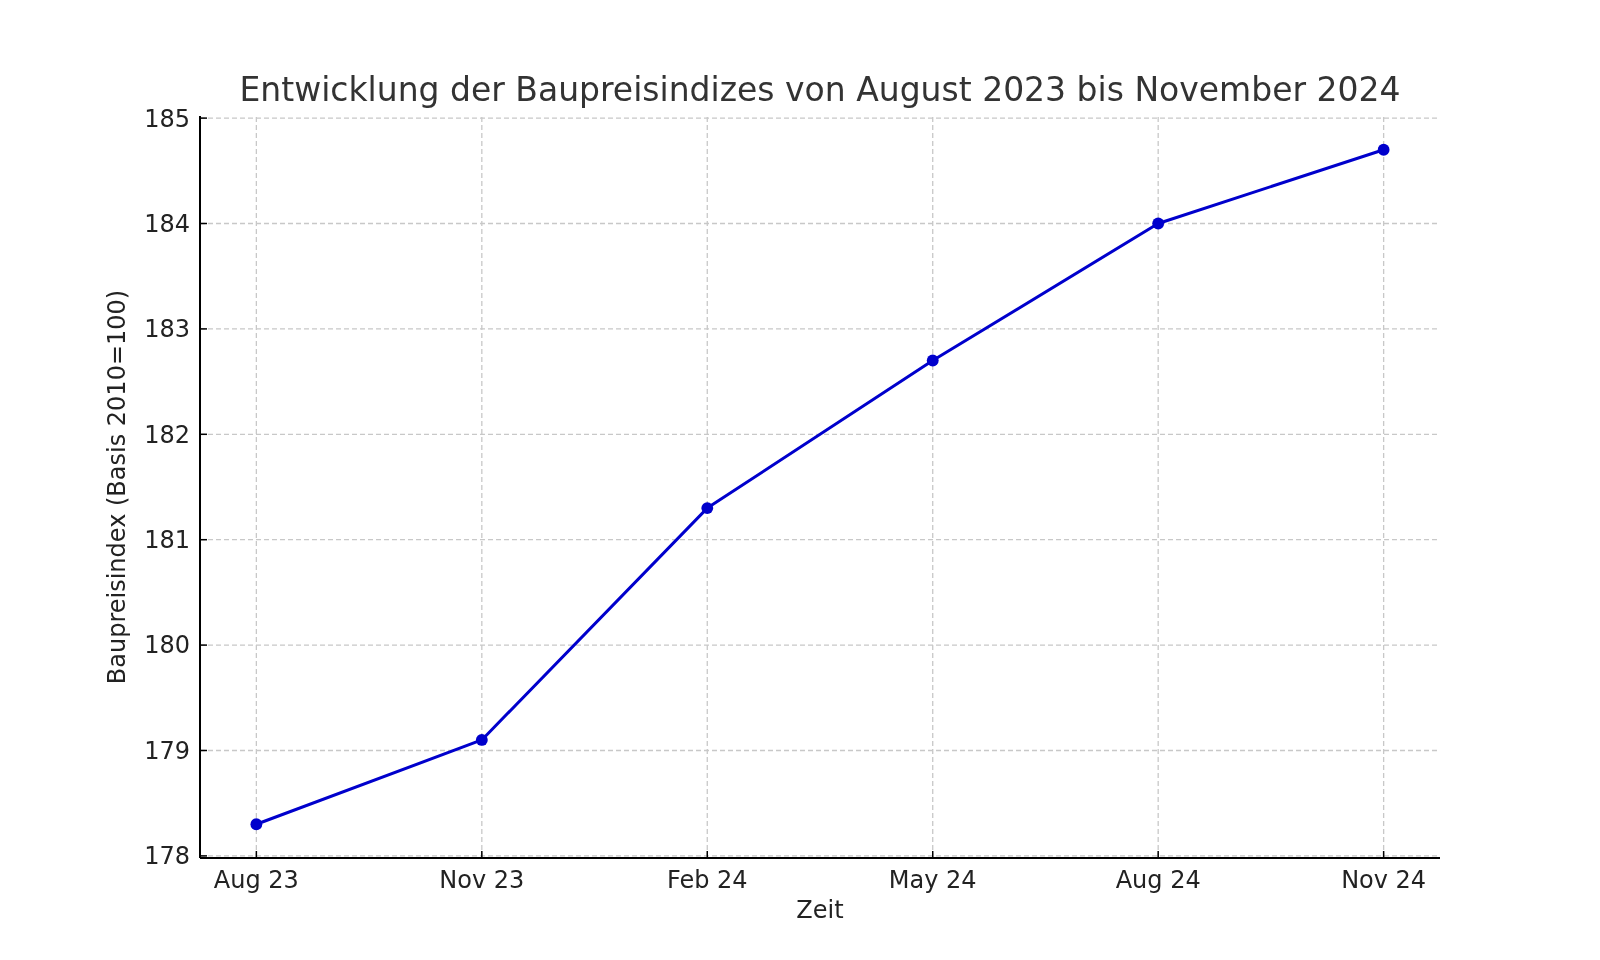  I want to click on y-axis-title: Baupreisindex (Basis 2010=100), so click(117, 487).